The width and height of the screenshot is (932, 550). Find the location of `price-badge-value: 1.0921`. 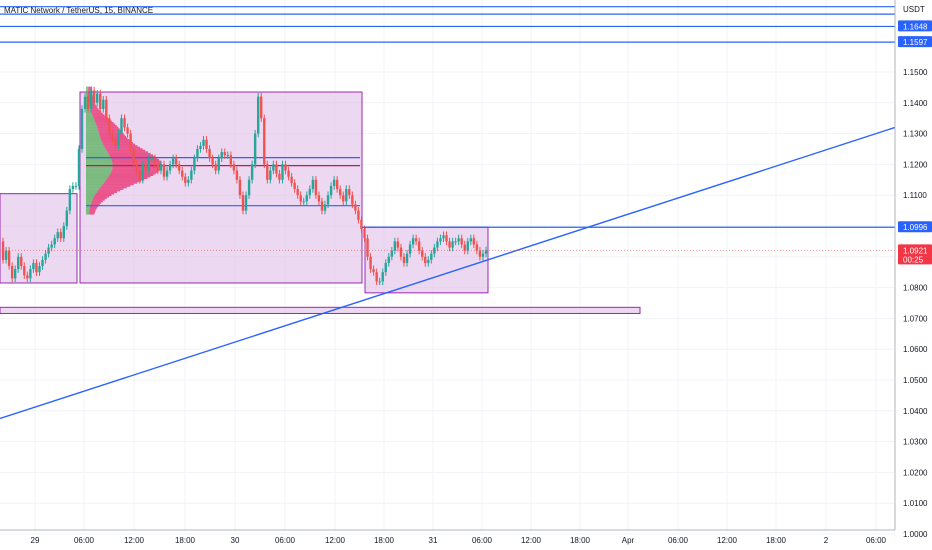

price-badge-value: 1.0921 is located at coordinates (915, 250).